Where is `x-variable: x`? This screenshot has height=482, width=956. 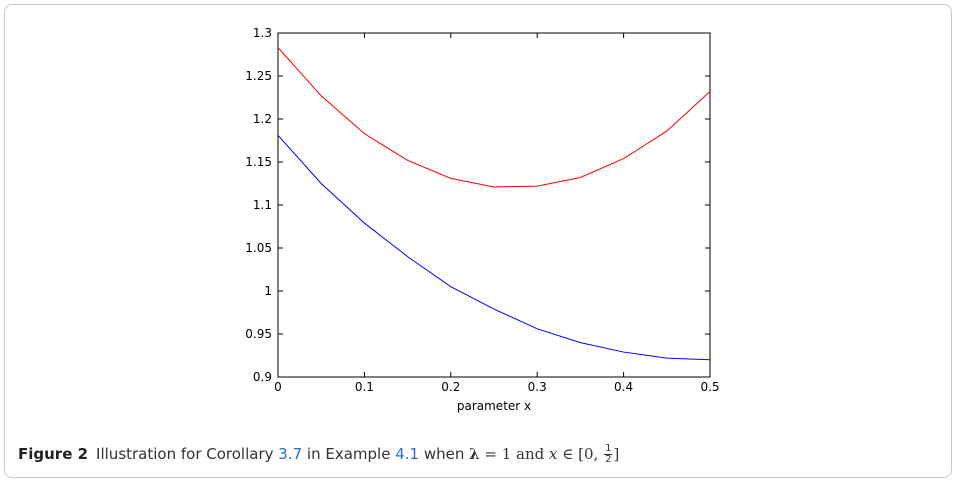 x-variable: x is located at coordinates (553, 454).